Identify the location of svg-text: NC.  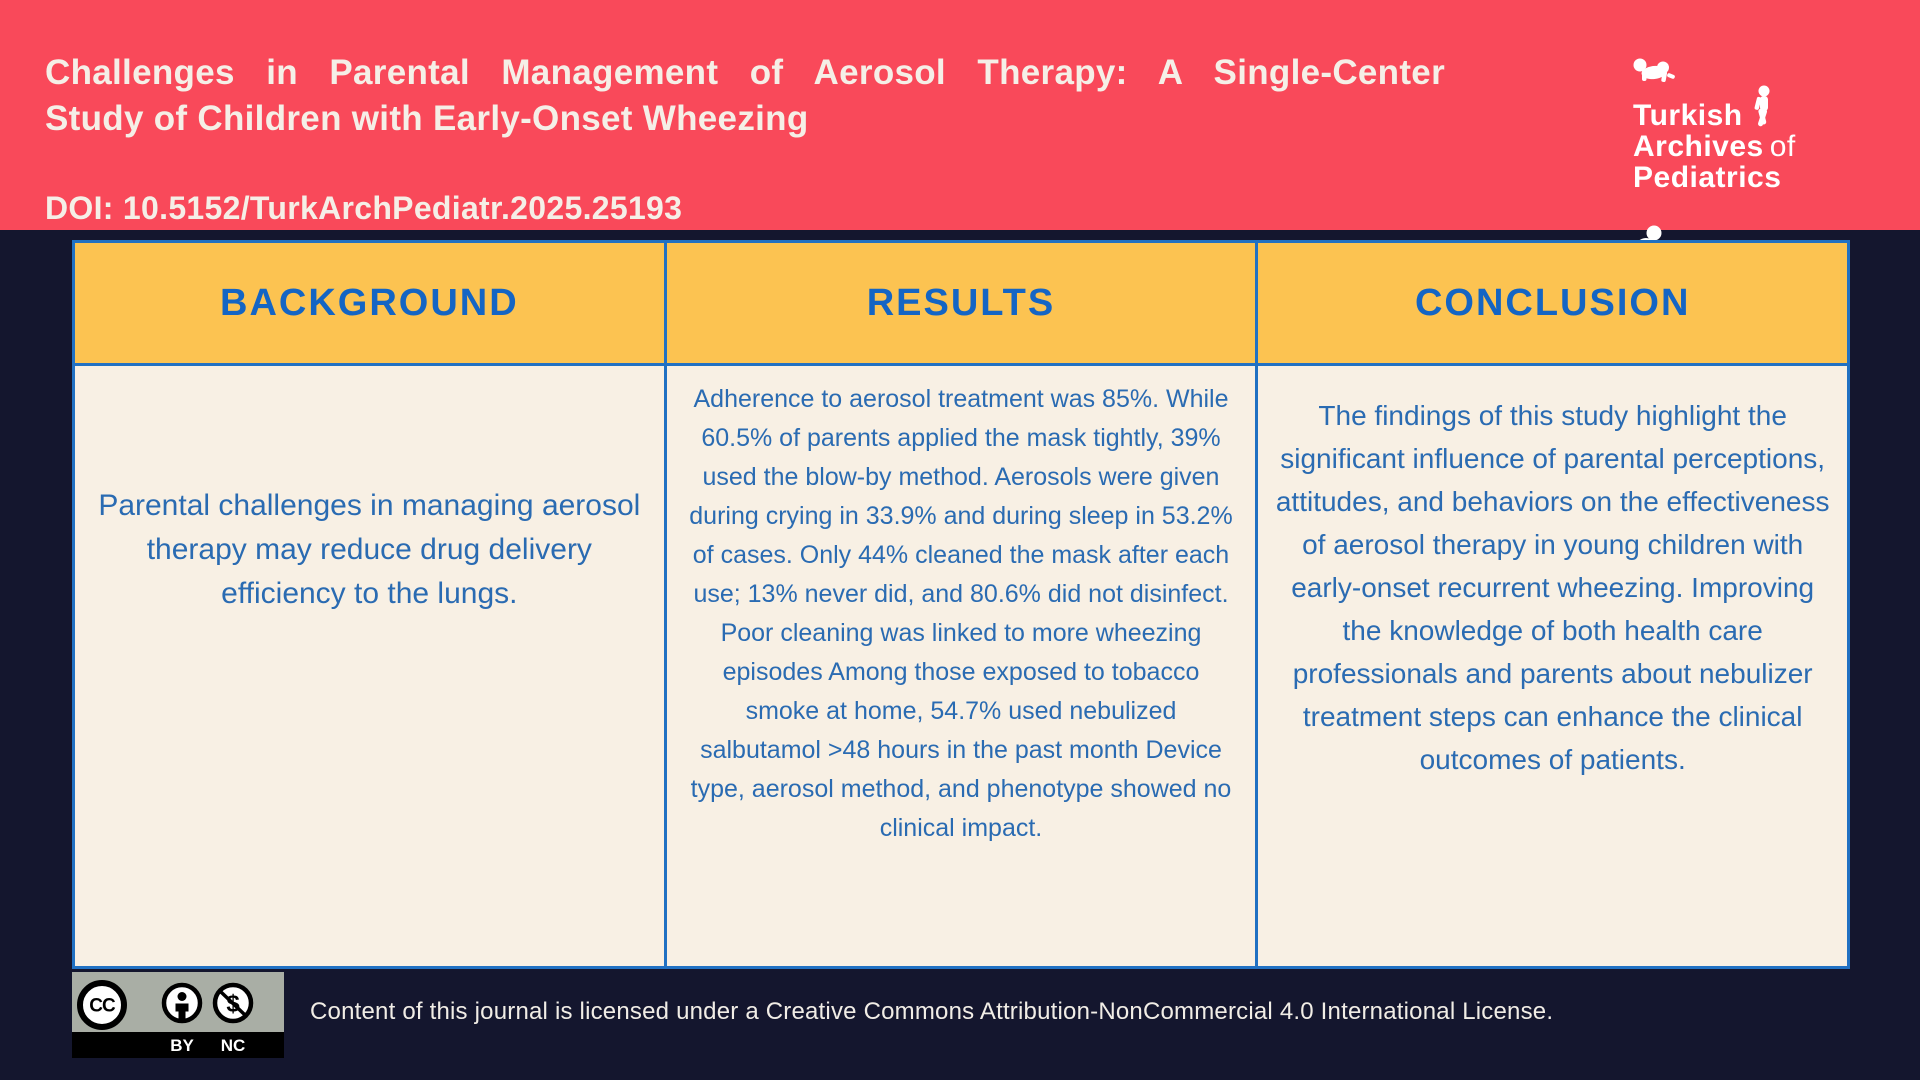
(233, 1045).